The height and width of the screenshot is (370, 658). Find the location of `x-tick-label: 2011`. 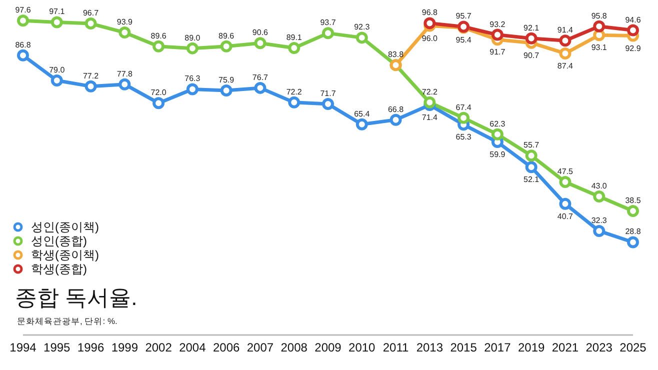

x-tick-label: 2011 is located at coordinates (395, 347).